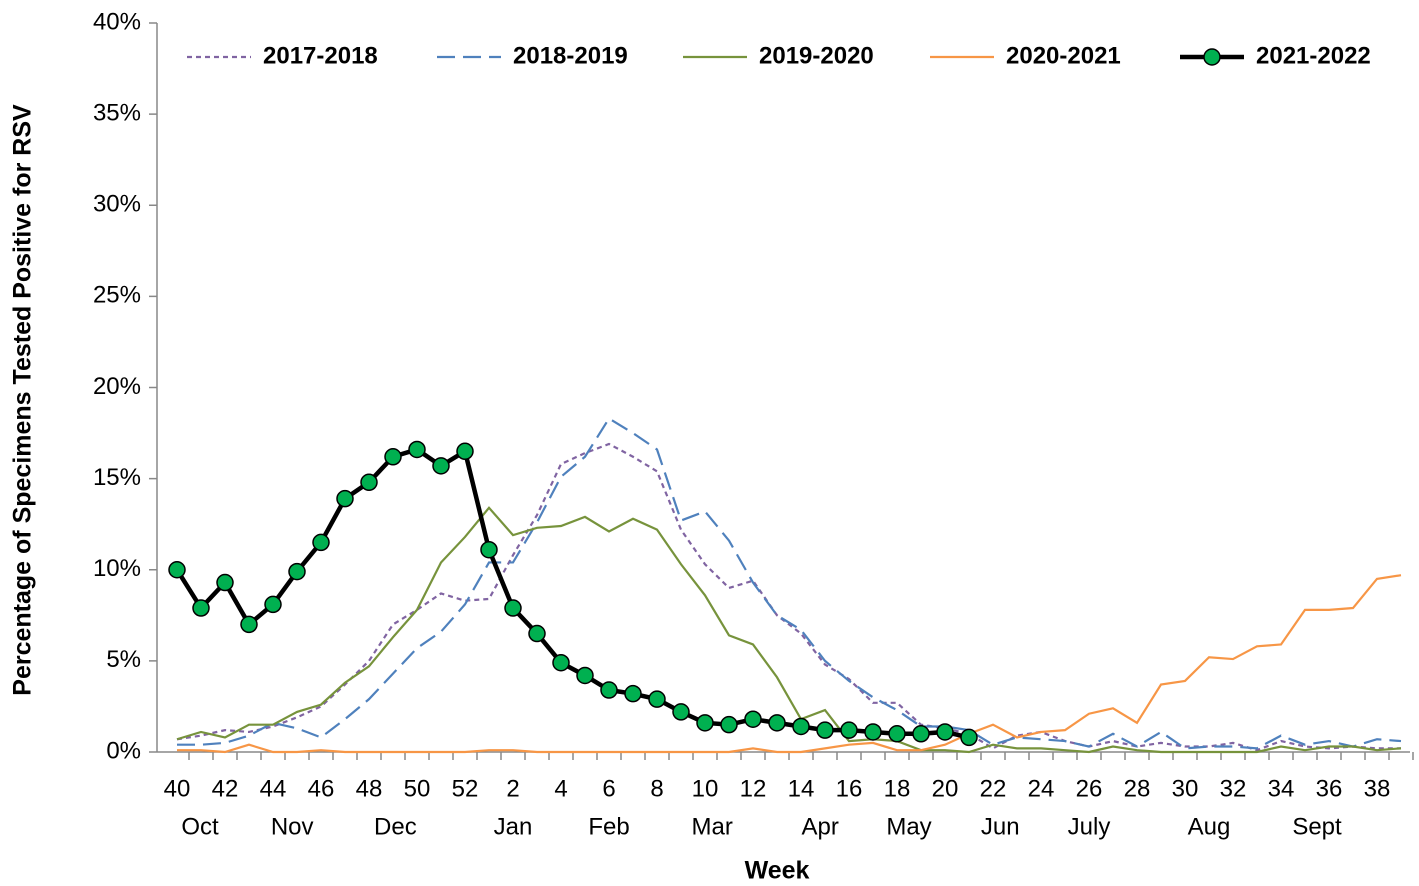 This screenshot has height=886, width=1419. Describe the element at coordinates (123, 750) in the screenshot. I see `y-tick-label: 0%` at that location.